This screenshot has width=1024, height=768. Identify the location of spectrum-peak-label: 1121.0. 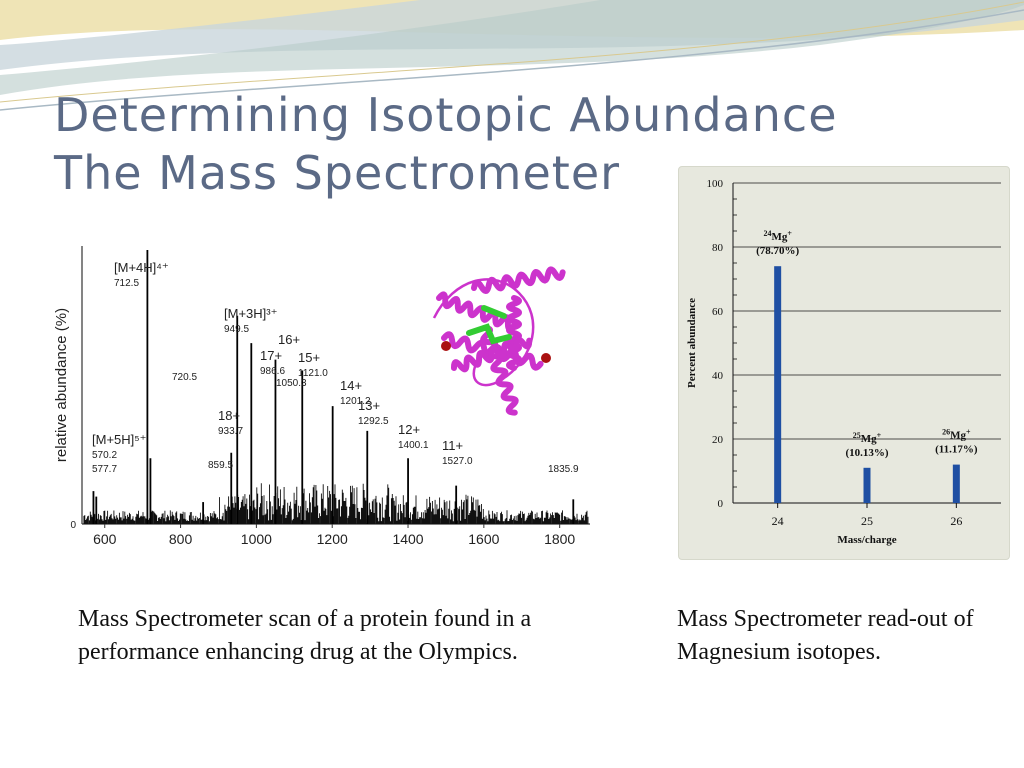
(313, 373).